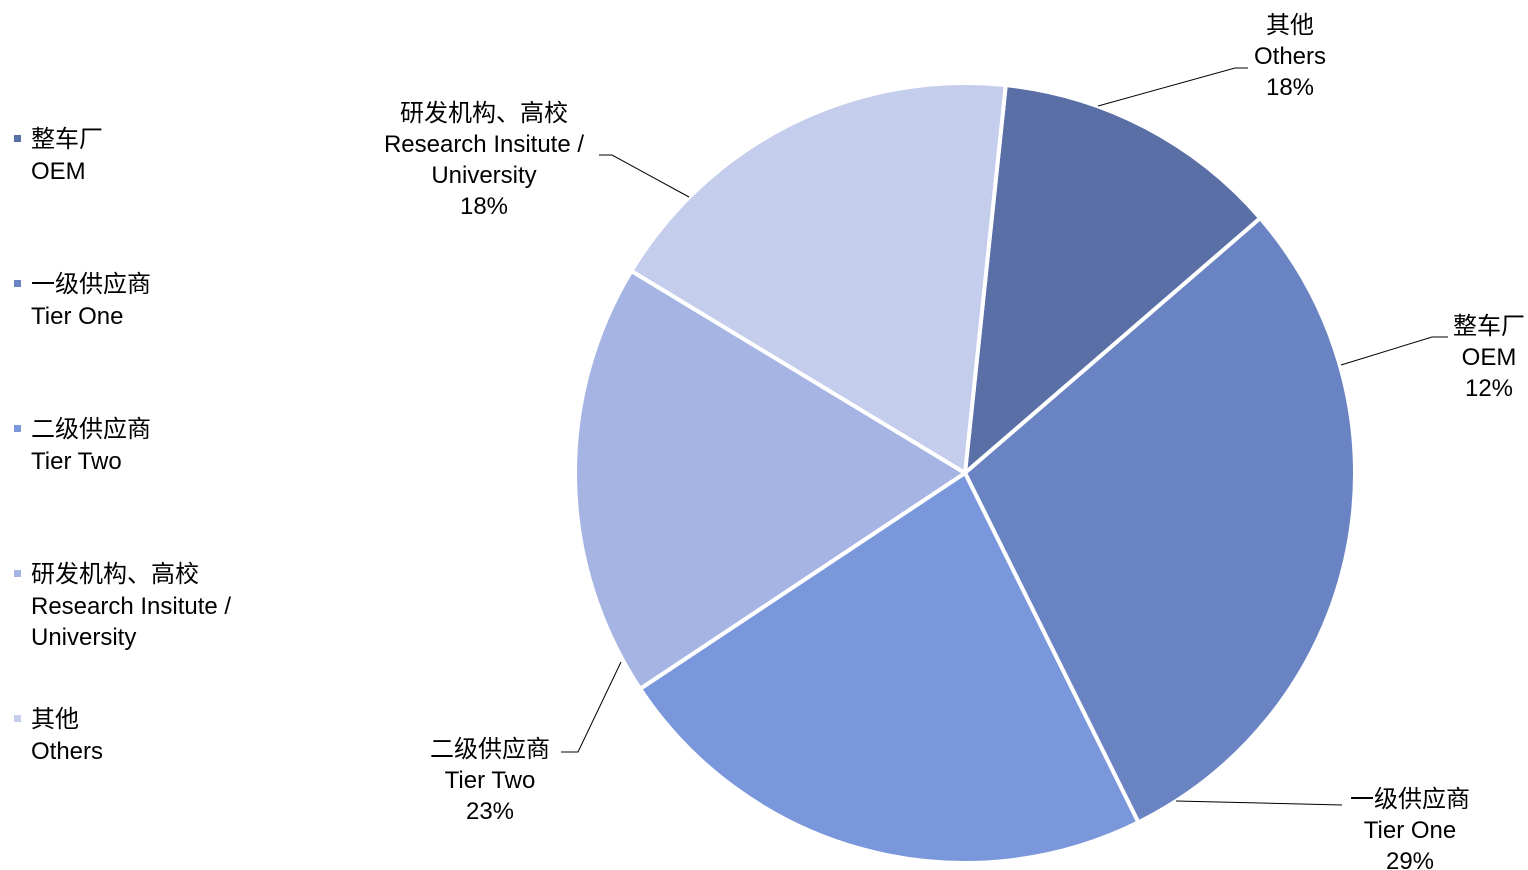 Image resolution: width=1528 pixels, height=870 pixels. What do you see at coordinates (77, 316) in the screenshot?
I see `legend-label-en: Tier One` at bounding box center [77, 316].